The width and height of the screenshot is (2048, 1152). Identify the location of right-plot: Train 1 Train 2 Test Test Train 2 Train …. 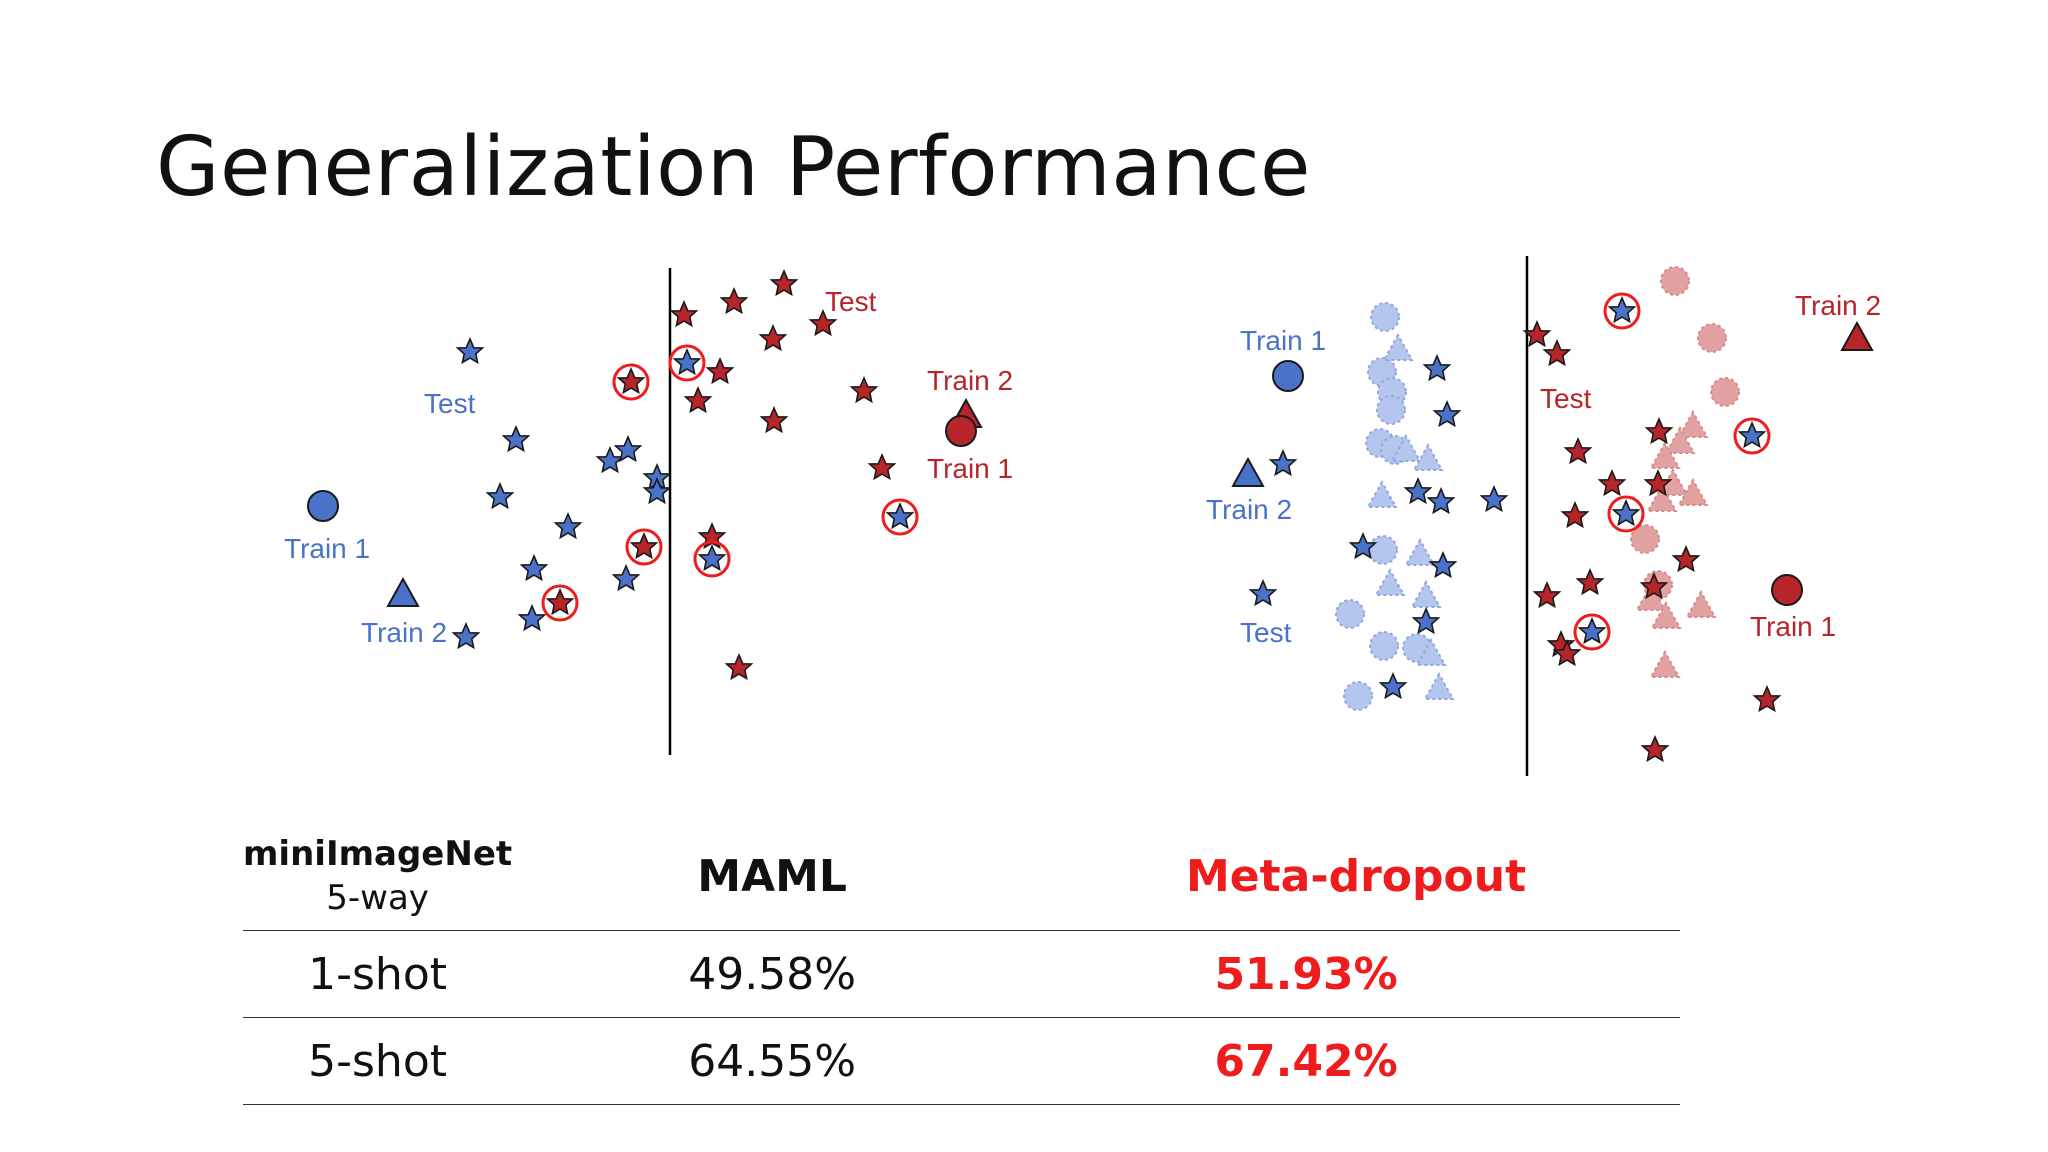
(1543, 516).